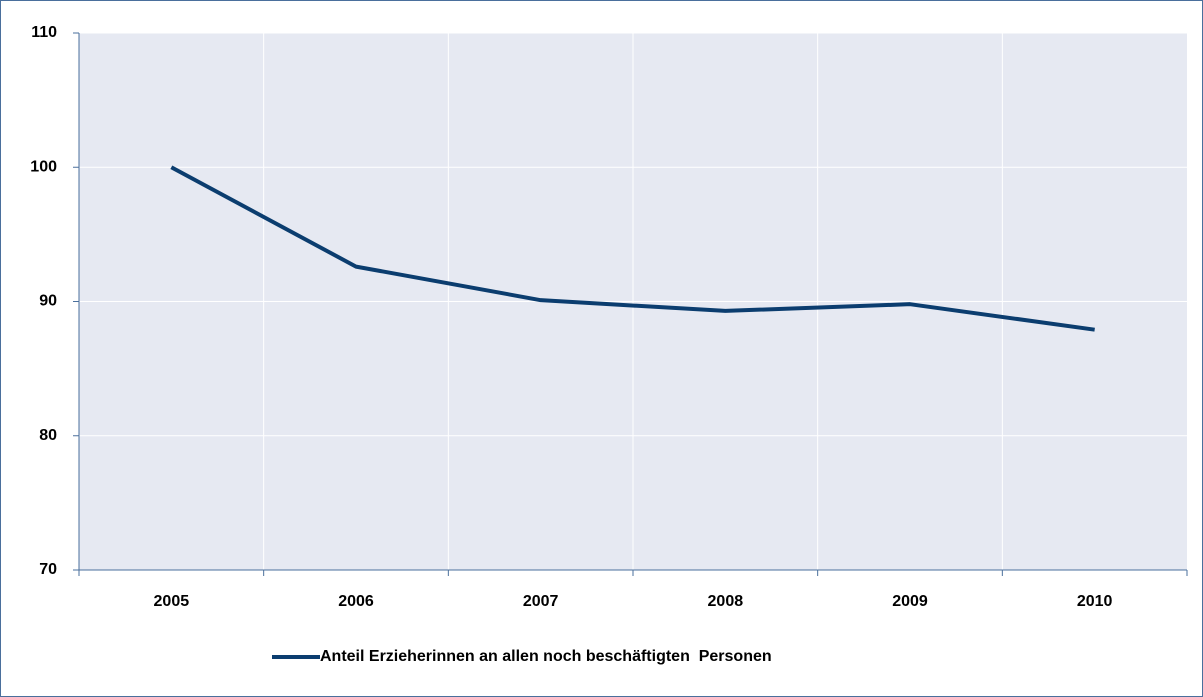 The height and width of the screenshot is (697, 1203). I want to click on x-tick-label: 2008, so click(726, 601).